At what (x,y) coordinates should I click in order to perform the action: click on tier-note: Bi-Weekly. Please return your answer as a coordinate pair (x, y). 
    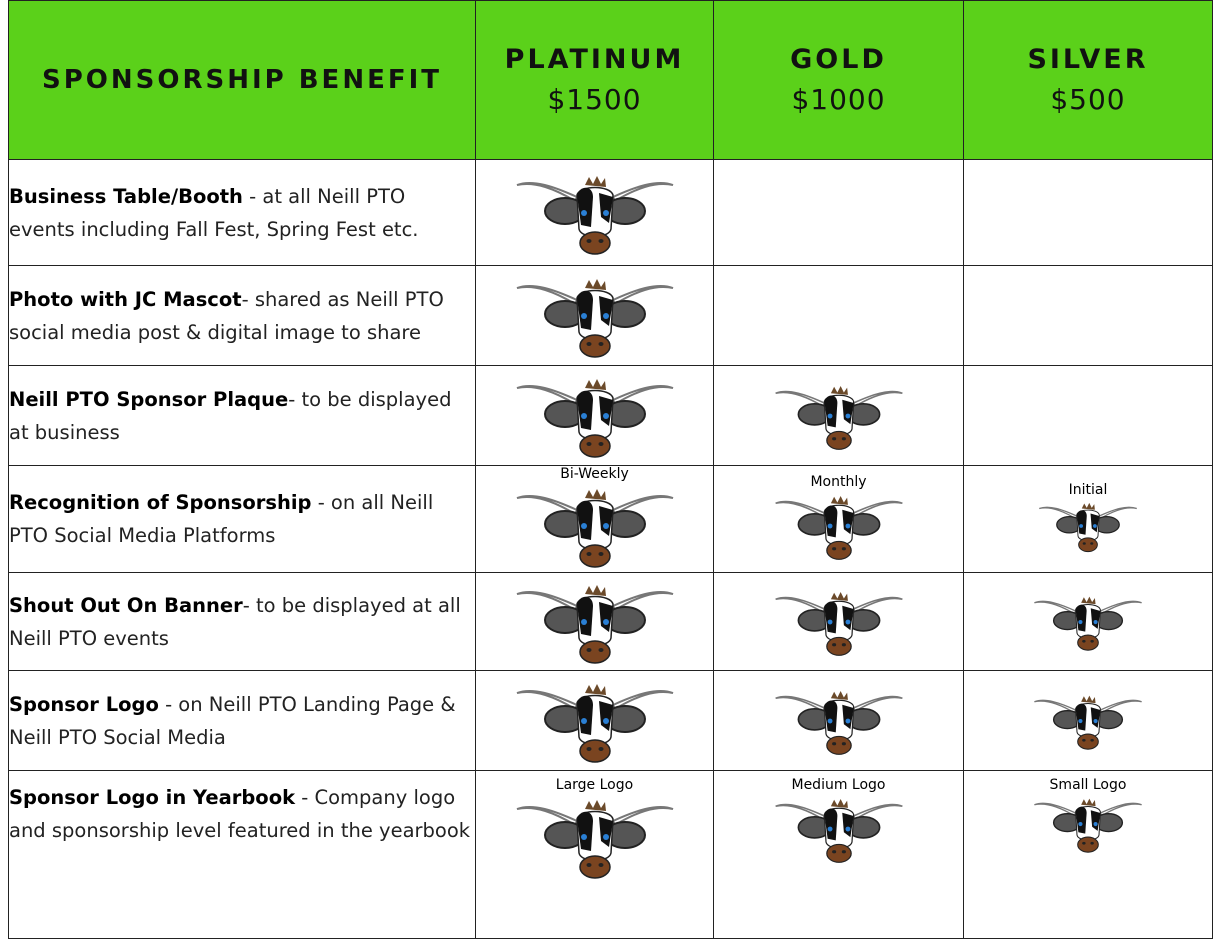
    Looking at the image, I should click on (594, 474).